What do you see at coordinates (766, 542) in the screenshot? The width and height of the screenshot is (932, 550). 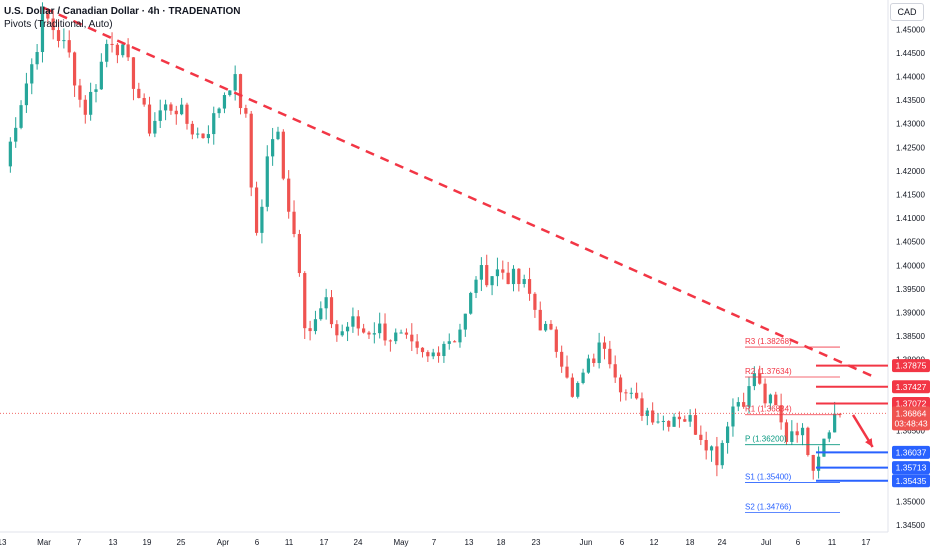 I see `x-tick-label: Jul` at bounding box center [766, 542].